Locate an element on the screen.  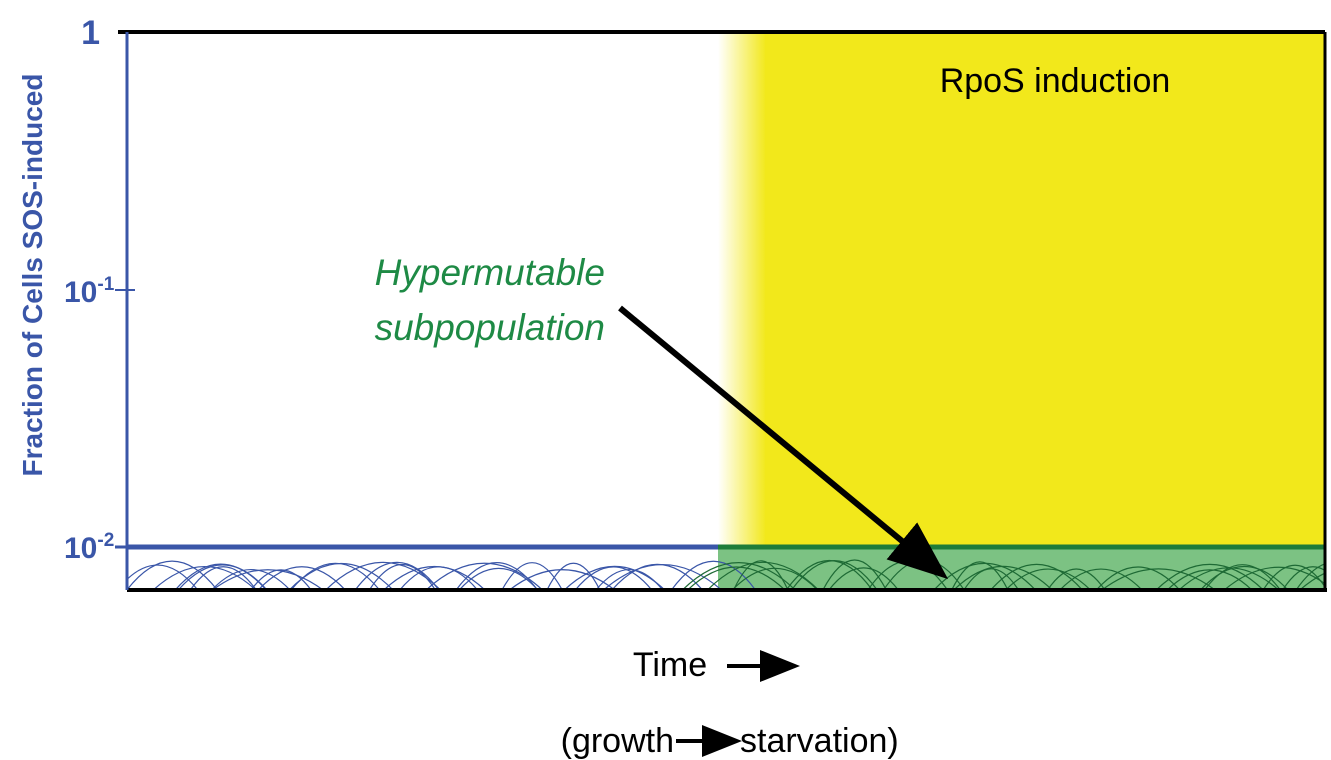
y-tick-label: 10⁻² is located at coordinates (89, 547).